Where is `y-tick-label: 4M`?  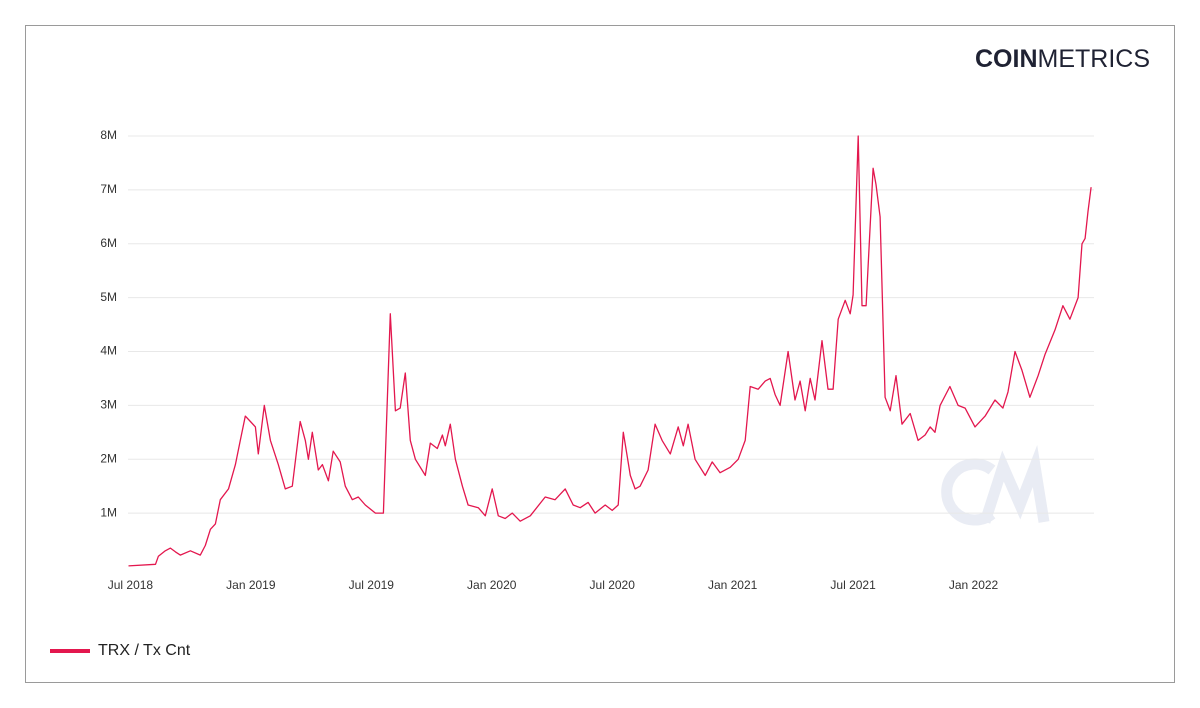 y-tick-label: 4M is located at coordinates (108, 351).